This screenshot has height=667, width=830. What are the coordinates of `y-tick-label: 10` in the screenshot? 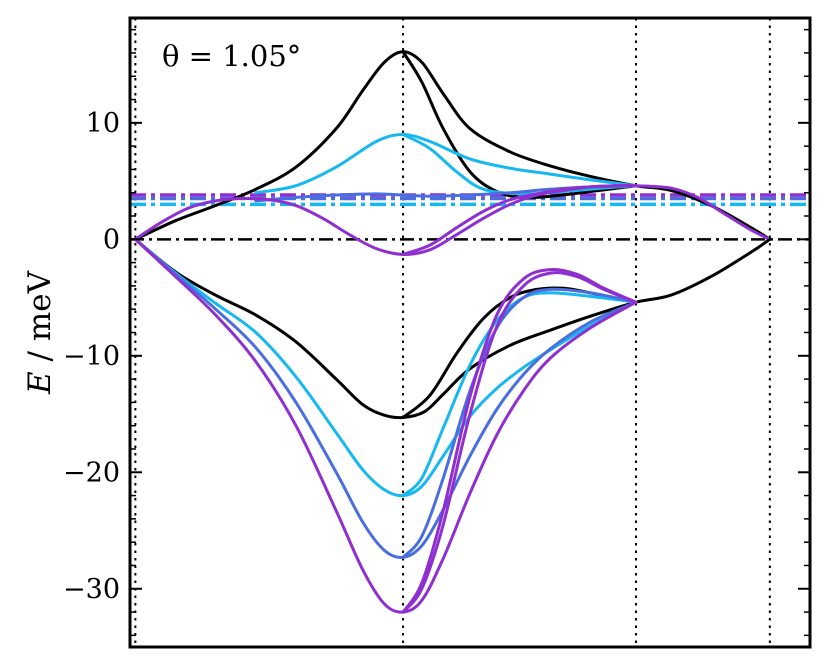 It's located at (103, 123).